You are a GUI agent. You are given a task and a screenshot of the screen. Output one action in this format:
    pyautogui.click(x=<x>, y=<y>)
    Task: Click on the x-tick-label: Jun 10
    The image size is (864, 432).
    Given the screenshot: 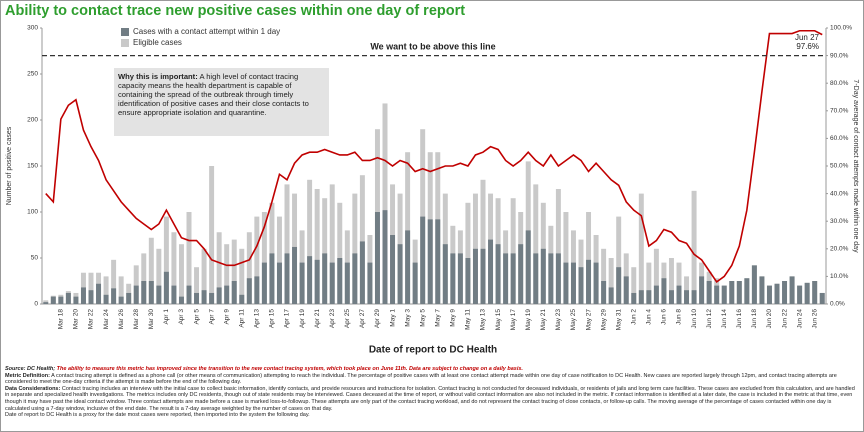 What is the action you would take?
    pyautogui.click(x=694, y=319)
    